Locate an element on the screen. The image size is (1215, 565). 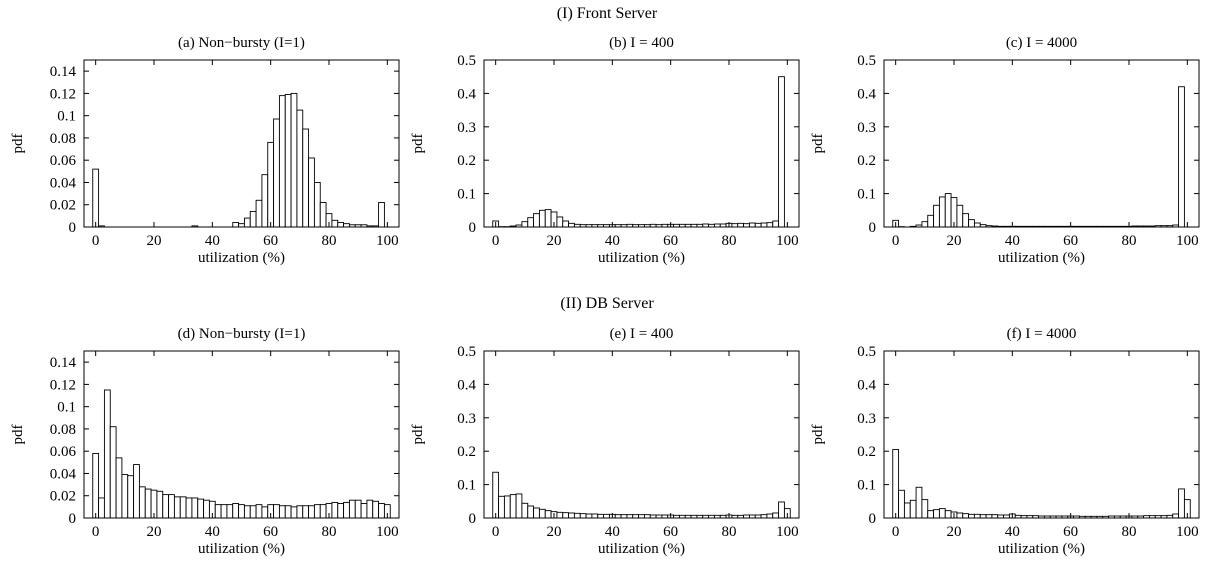
y-tick-label-f-2: 0.2 is located at coordinates (866, 452).